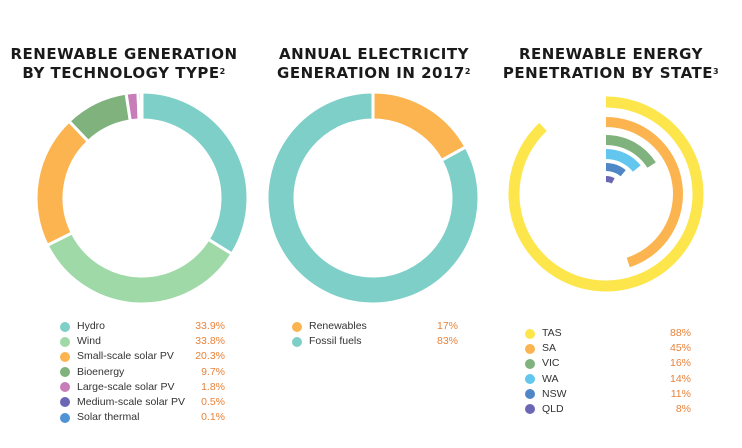 This screenshot has width=742, height=448. I want to click on radial-bar-vic, so click(630, 151).